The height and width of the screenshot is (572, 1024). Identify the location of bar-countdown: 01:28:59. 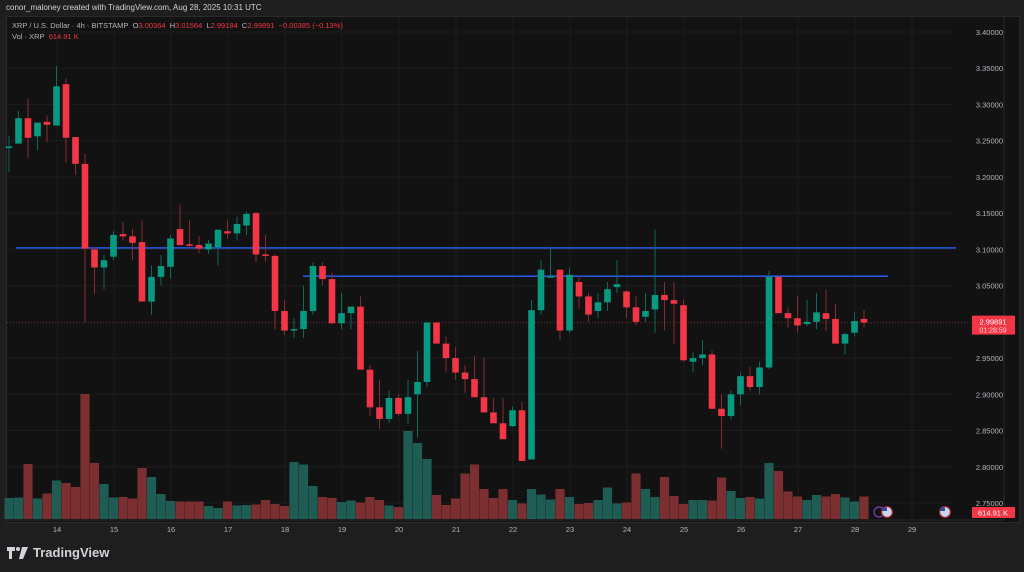
(992, 331).